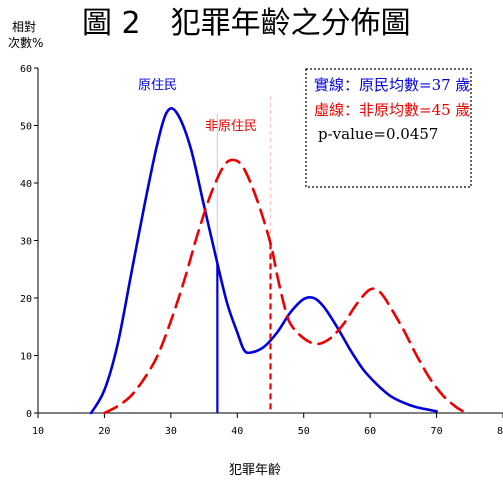 The height and width of the screenshot is (484, 503). What do you see at coordinates (26, 127) in the screenshot?
I see `y-tick-label: 50` at bounding box center [26, 127].